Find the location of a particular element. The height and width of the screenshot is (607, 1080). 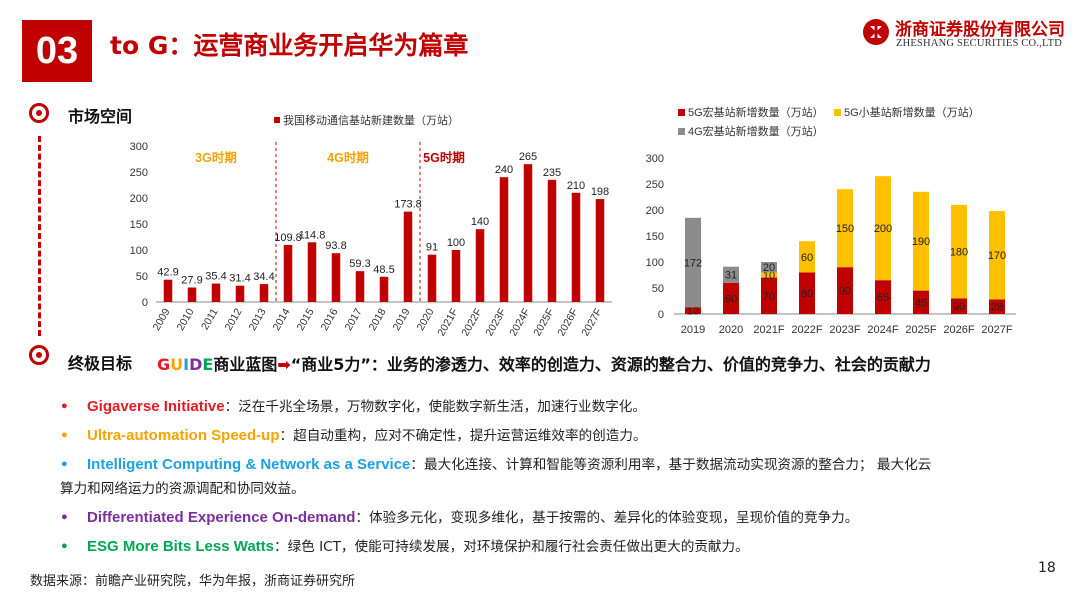

segment-value-label: 190 is located at coordinates (921, 242).